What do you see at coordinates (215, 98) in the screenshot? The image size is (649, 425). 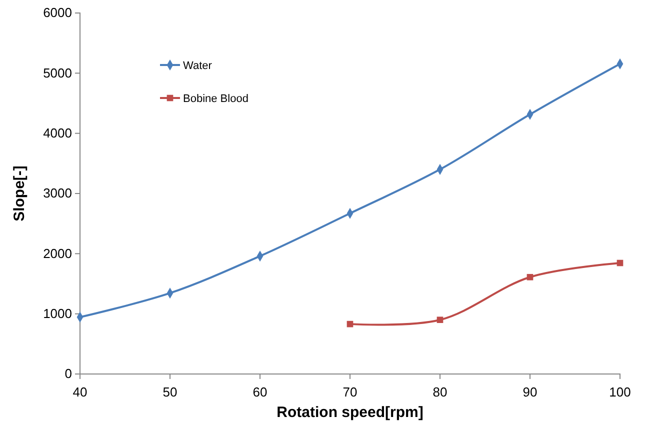 I see `legend-label: Bobine Blood` at bounding box center [215, 98].